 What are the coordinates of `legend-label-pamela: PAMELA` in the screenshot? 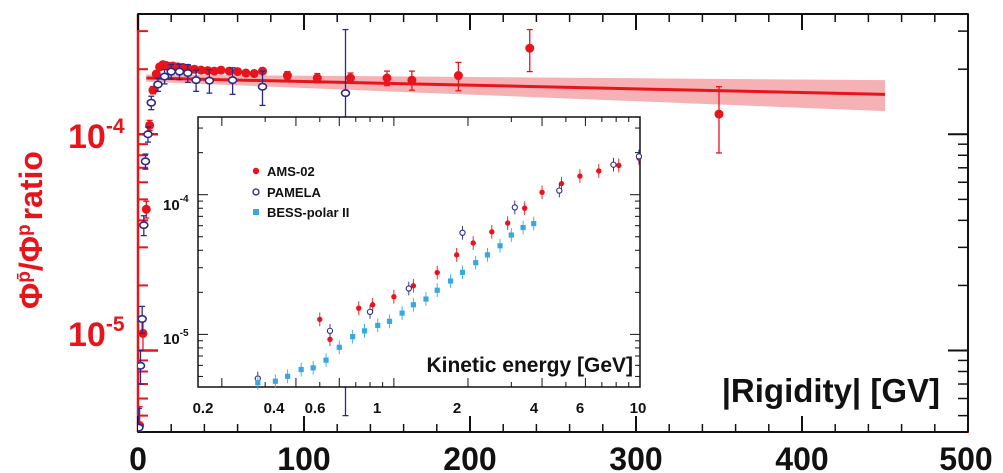 It's located at (294, 192).